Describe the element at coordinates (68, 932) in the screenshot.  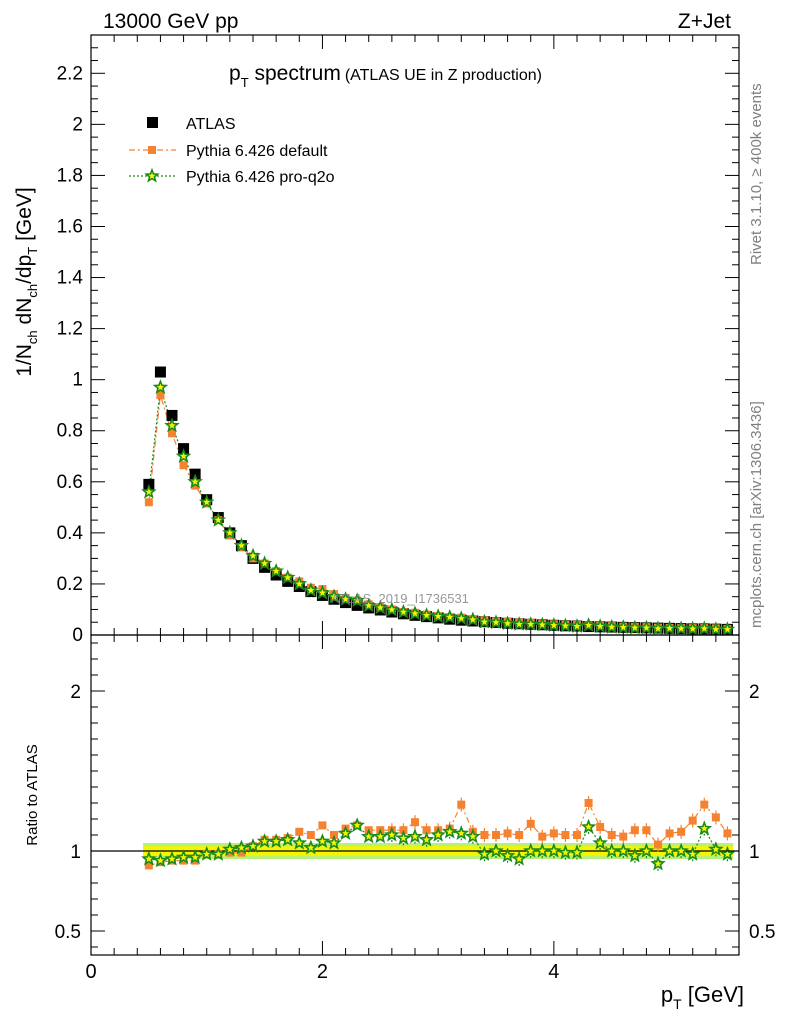
I see `ratio-y-tick-label: 0.5` at that location.